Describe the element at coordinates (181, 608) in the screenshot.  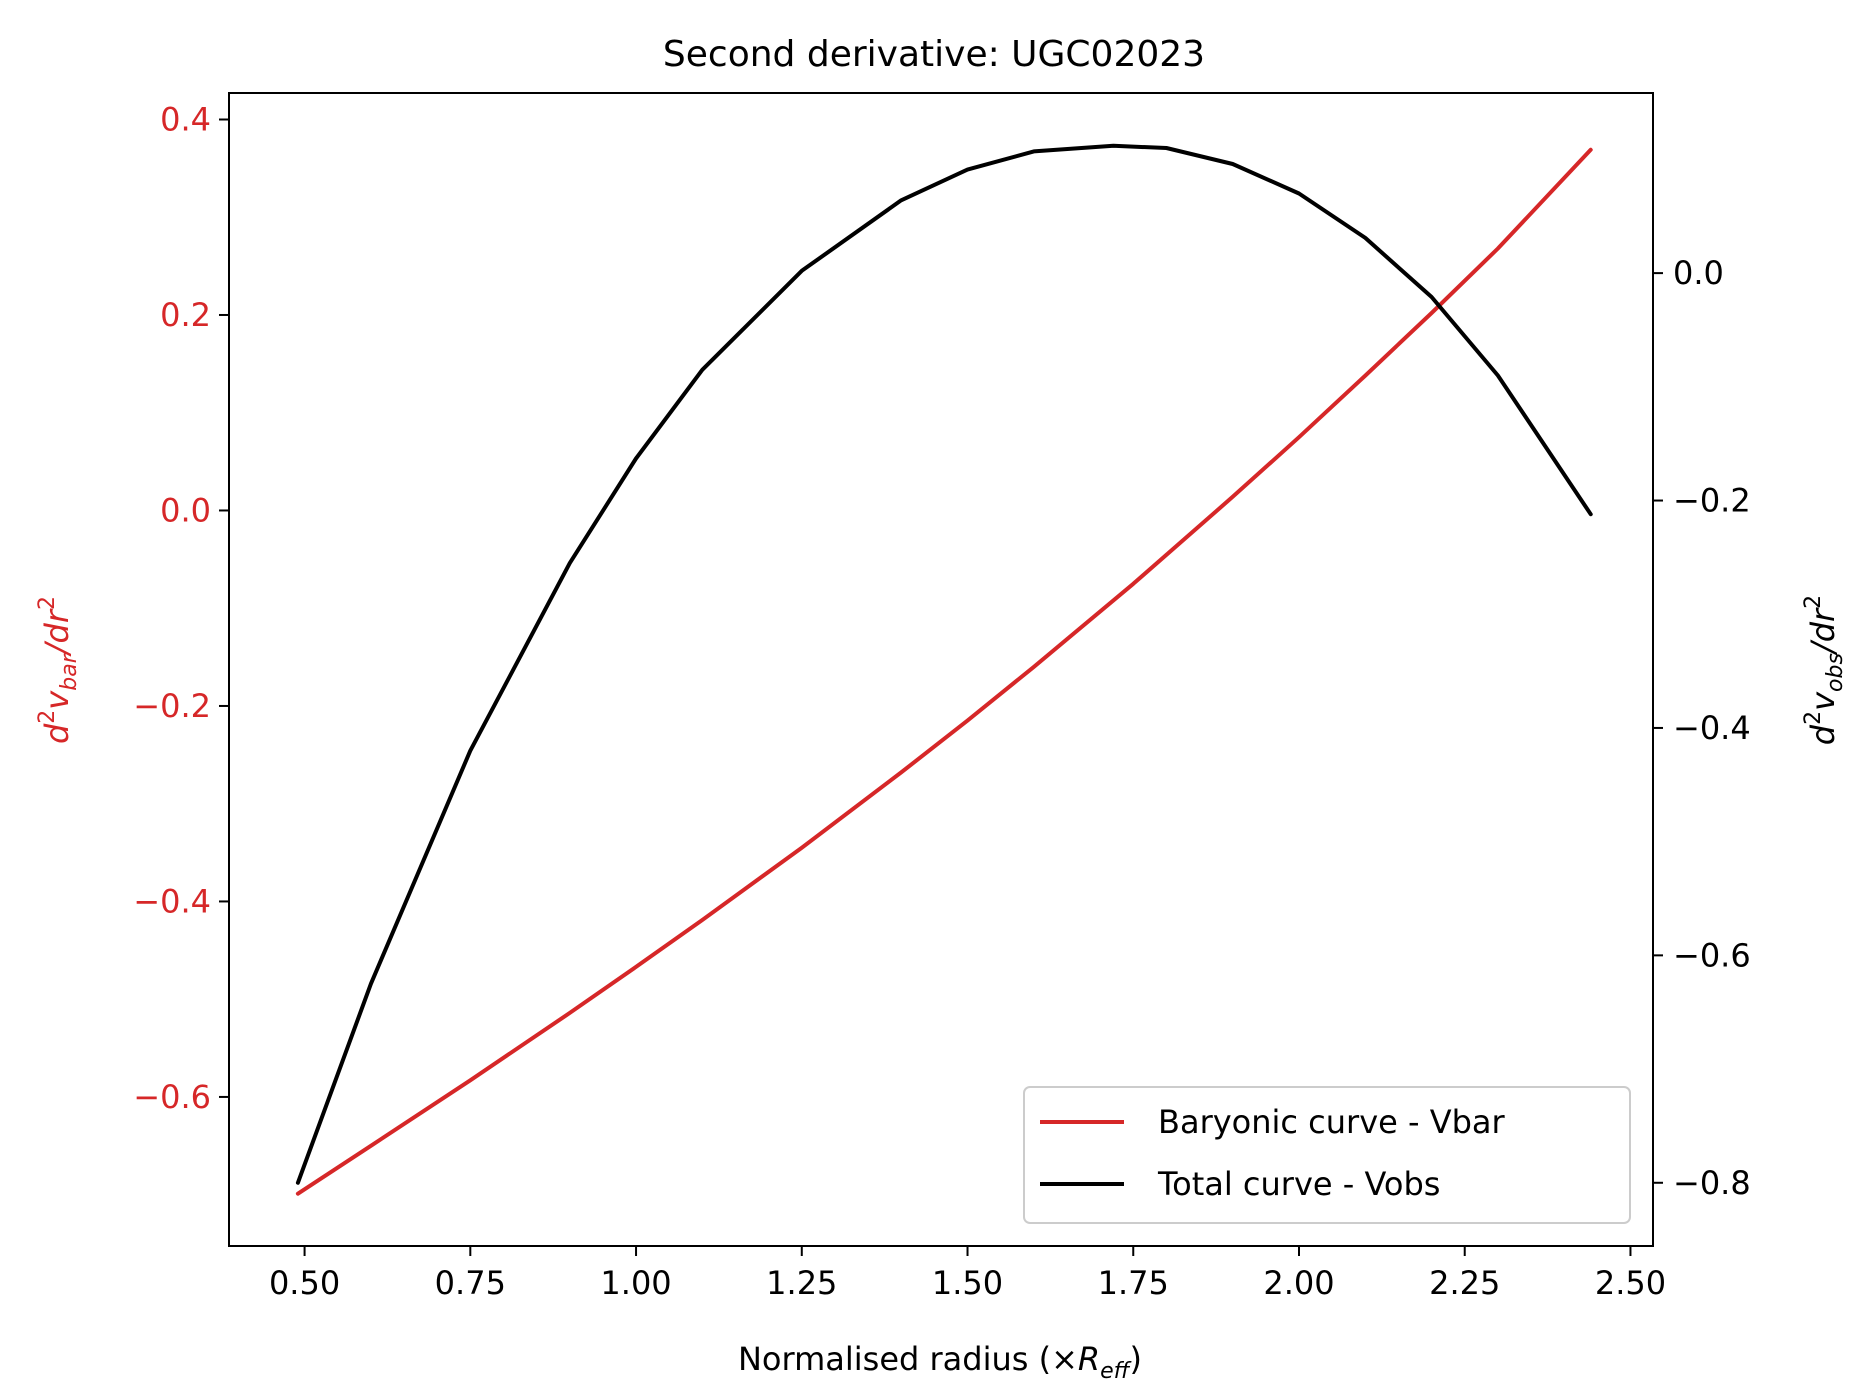
I see `y-left-axis-ticks: −0.6 −0.4 −0.2 0.0 0.2 0.4` at that location.